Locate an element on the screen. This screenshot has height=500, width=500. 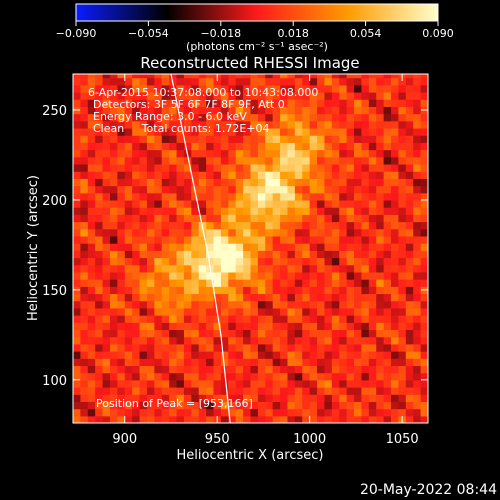
colorbar-tick-label: −0.018 is located at coordinates (220, 33).